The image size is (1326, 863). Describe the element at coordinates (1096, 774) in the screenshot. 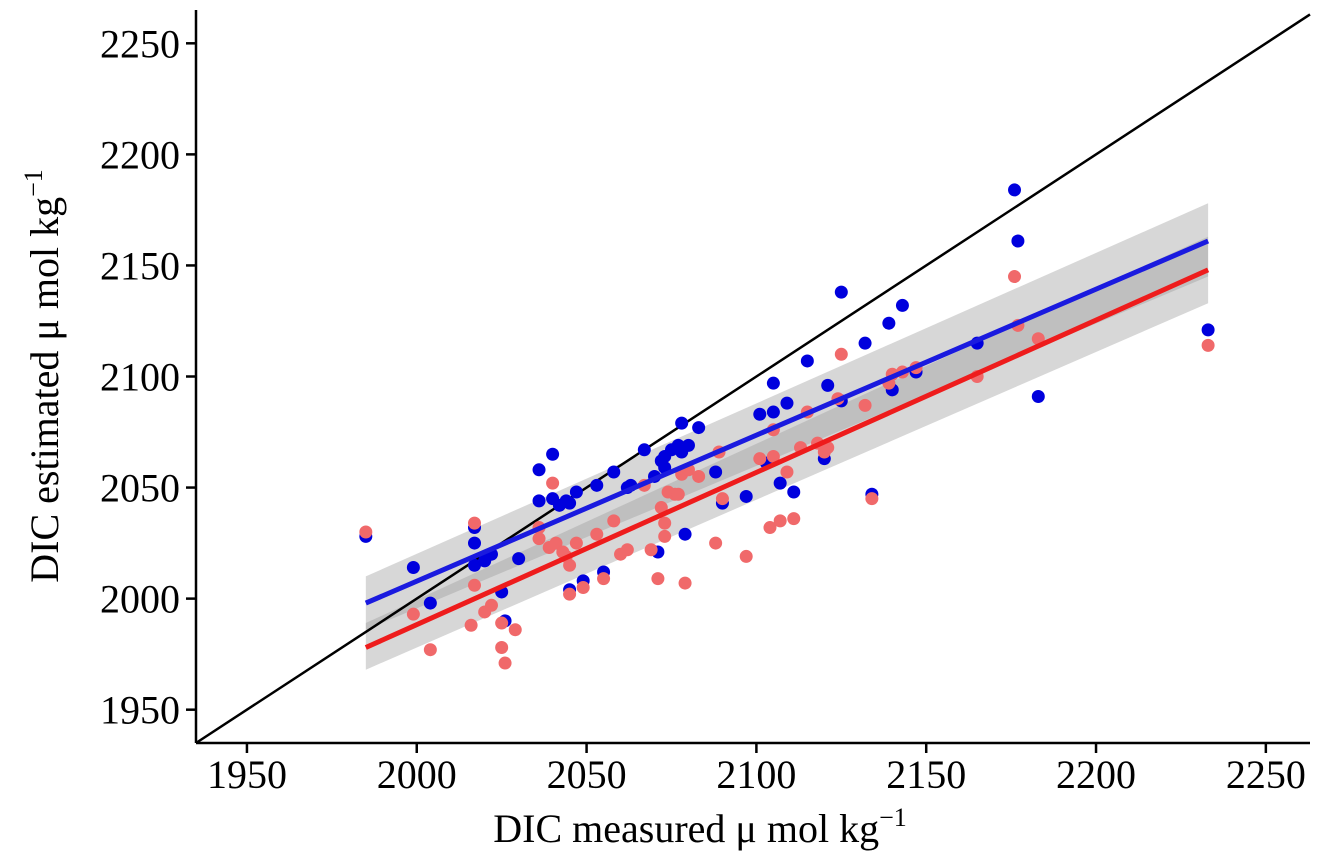

I see `x-tick-label: 2200` at that location.